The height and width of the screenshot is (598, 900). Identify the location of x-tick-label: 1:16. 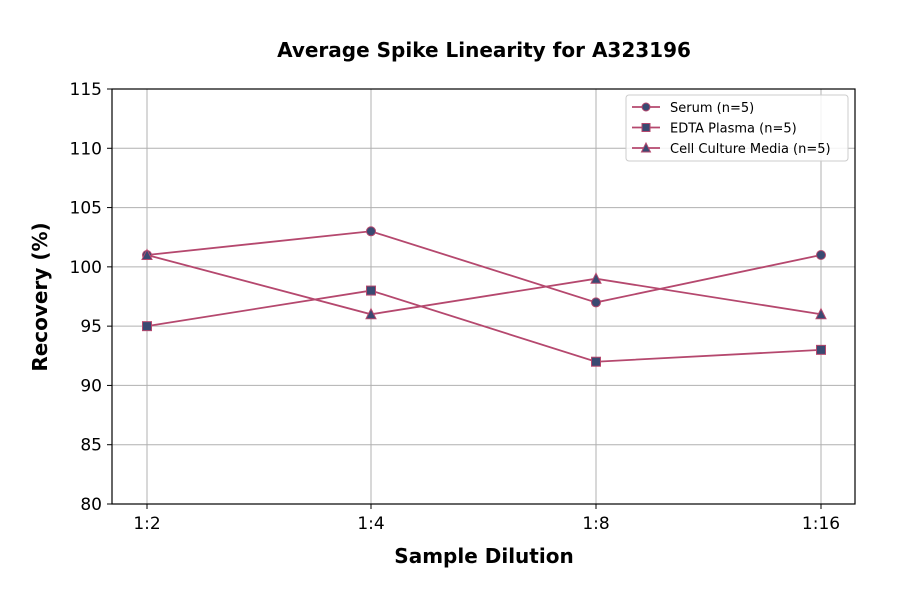
(821, 524).